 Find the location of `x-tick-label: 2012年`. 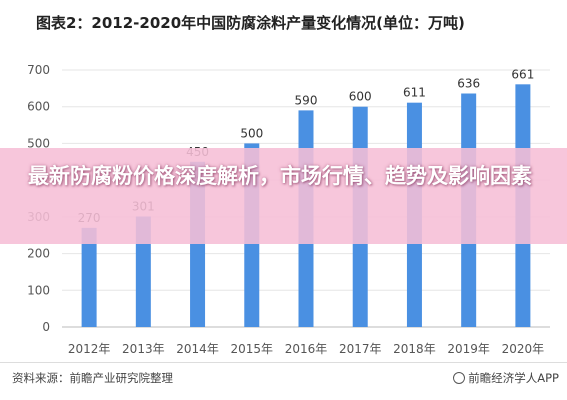

x-tick-label: 2012年 is located at coordinates (89, 349).